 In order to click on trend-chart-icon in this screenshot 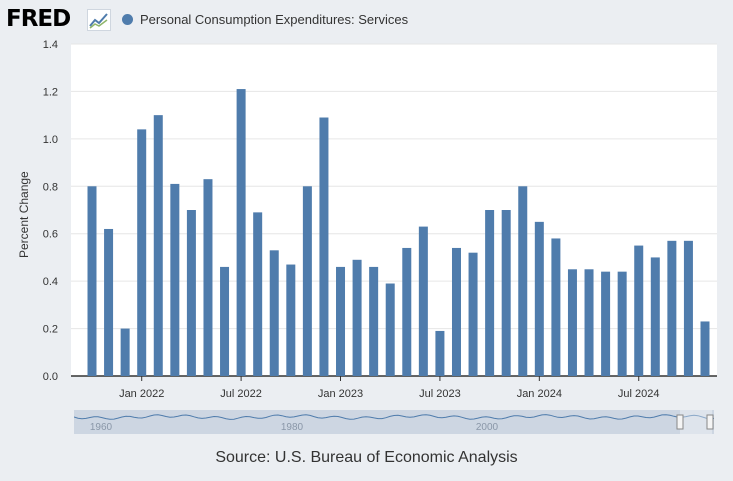, I will do `click(99, 20)`.